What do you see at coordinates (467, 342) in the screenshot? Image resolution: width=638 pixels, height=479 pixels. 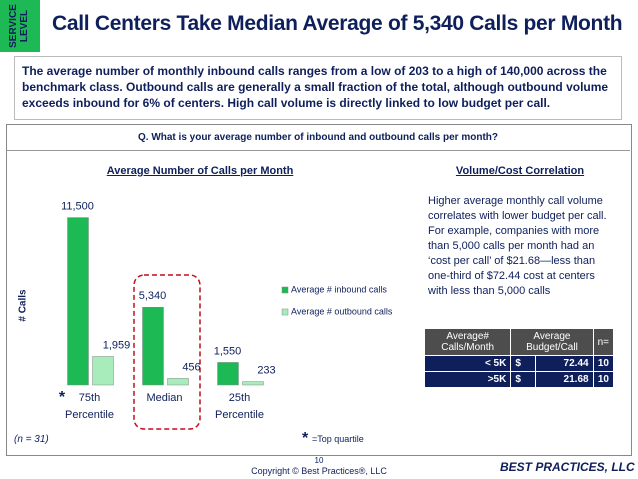 I see `header-cell: Average# Calls/Month` at bounding box center [467, 342].